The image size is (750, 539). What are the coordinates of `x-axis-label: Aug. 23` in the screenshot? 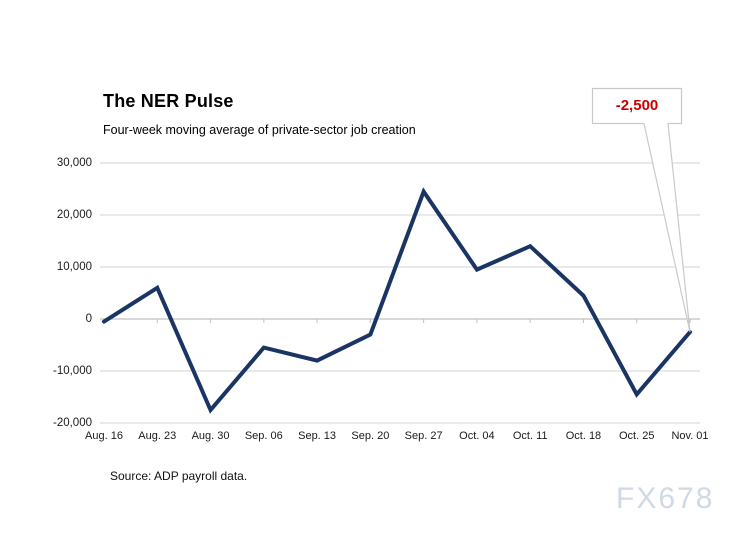 It's located at (157, 436).